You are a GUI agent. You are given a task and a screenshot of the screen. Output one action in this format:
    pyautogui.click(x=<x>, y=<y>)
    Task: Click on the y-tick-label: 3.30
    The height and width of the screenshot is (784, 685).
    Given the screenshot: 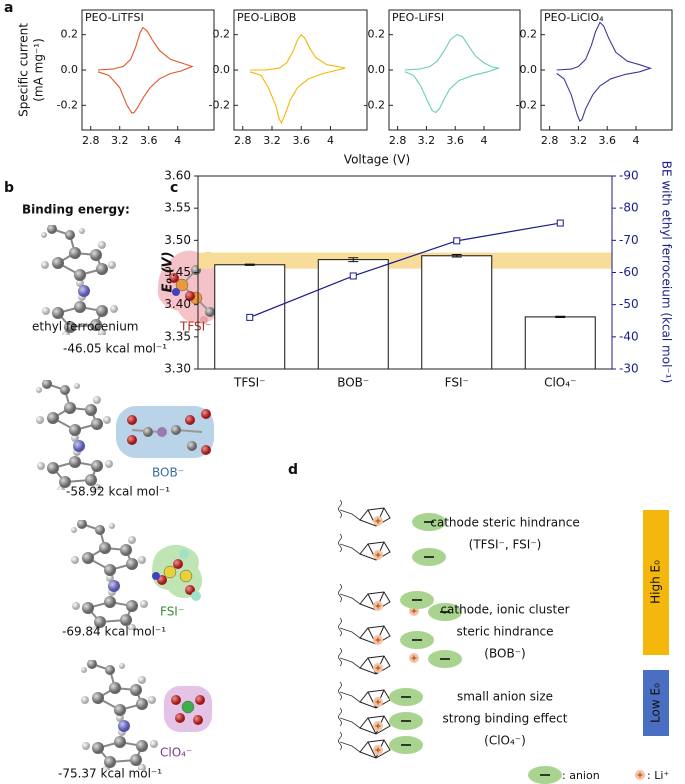 What is the action you would take?
    pyautogui.click(x=177, y=369)
    